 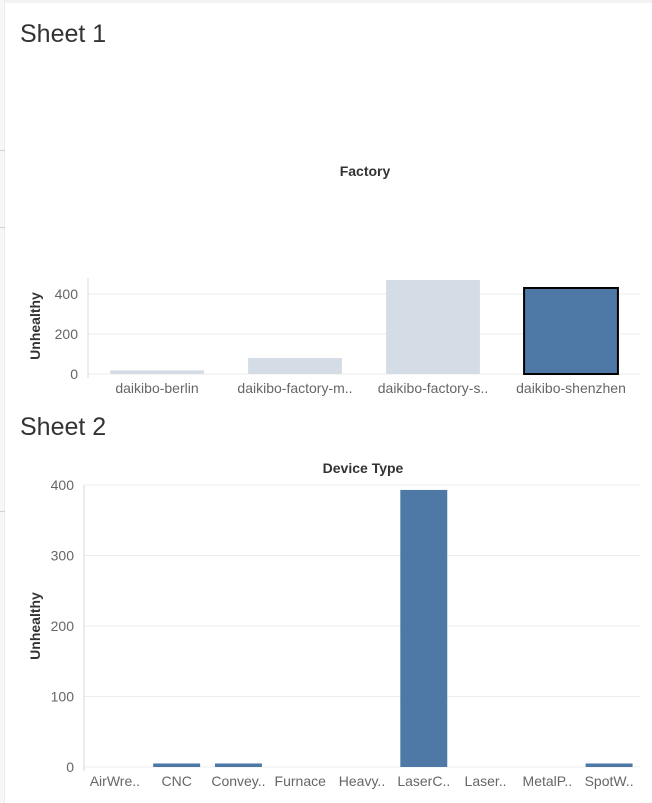 What do you see at coordinates (486, 781) in the screenshot?
I see `category-label: Laser..` at bounding box center [486, 781].